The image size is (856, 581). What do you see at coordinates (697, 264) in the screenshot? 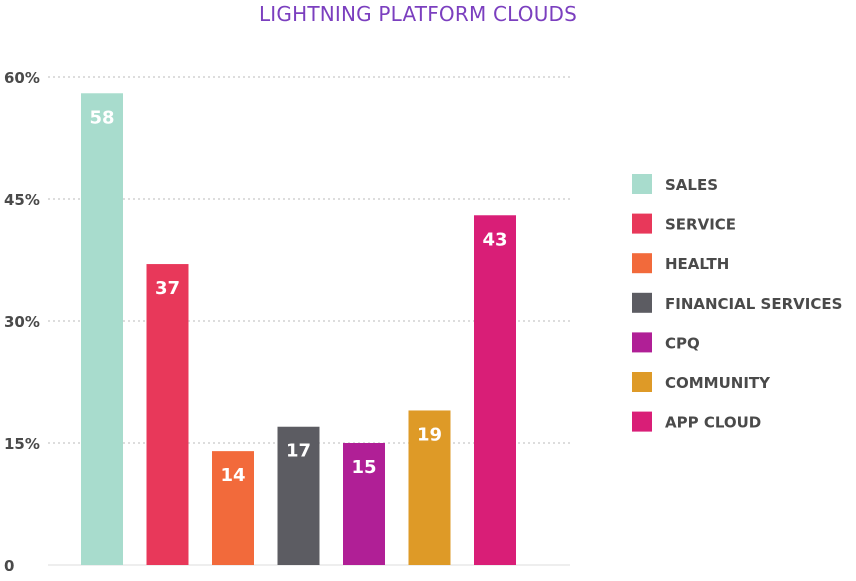
I see `legend-label: HEALTH` at bounding box center [697, 264].